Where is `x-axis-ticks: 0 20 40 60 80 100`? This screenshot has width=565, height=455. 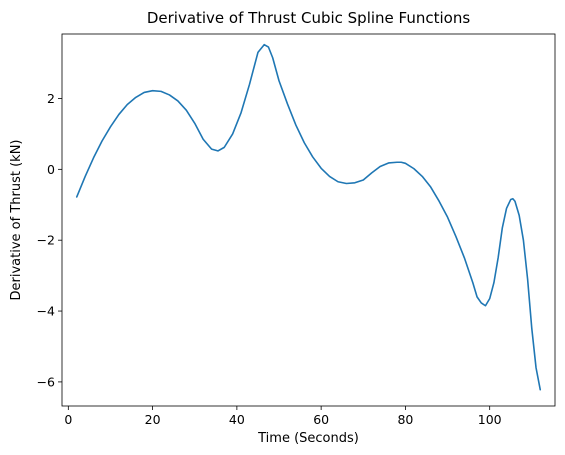
x-axis-ticks: 0 20 40 60 80 100 is located at coordinates (283, 416).